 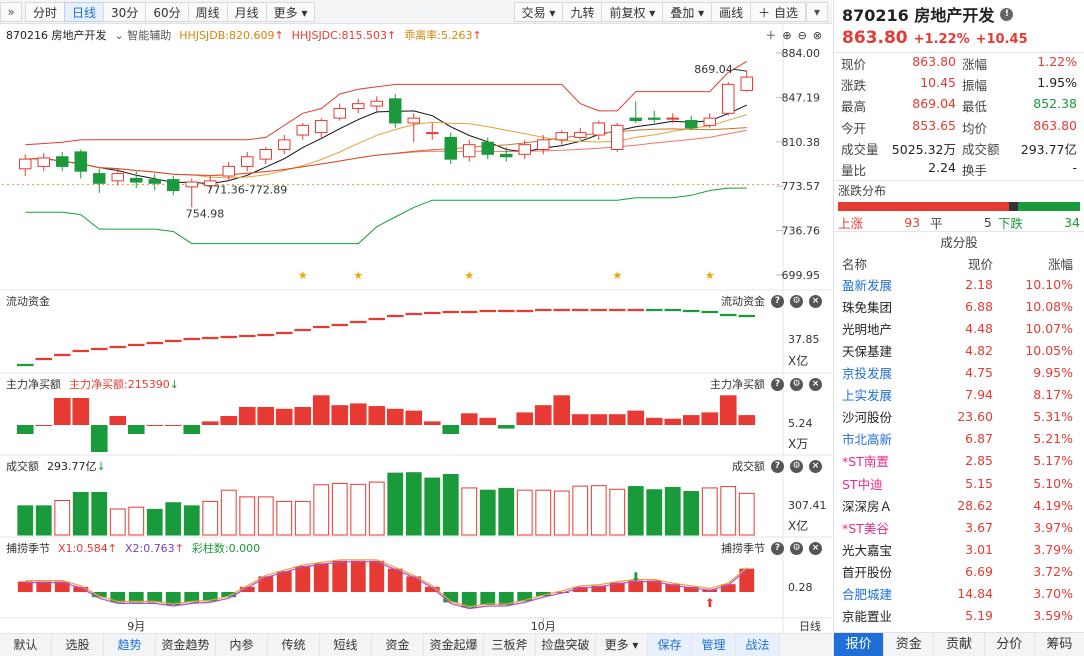 I want to click on template-tab: 保存, so click(x=670, y=645).